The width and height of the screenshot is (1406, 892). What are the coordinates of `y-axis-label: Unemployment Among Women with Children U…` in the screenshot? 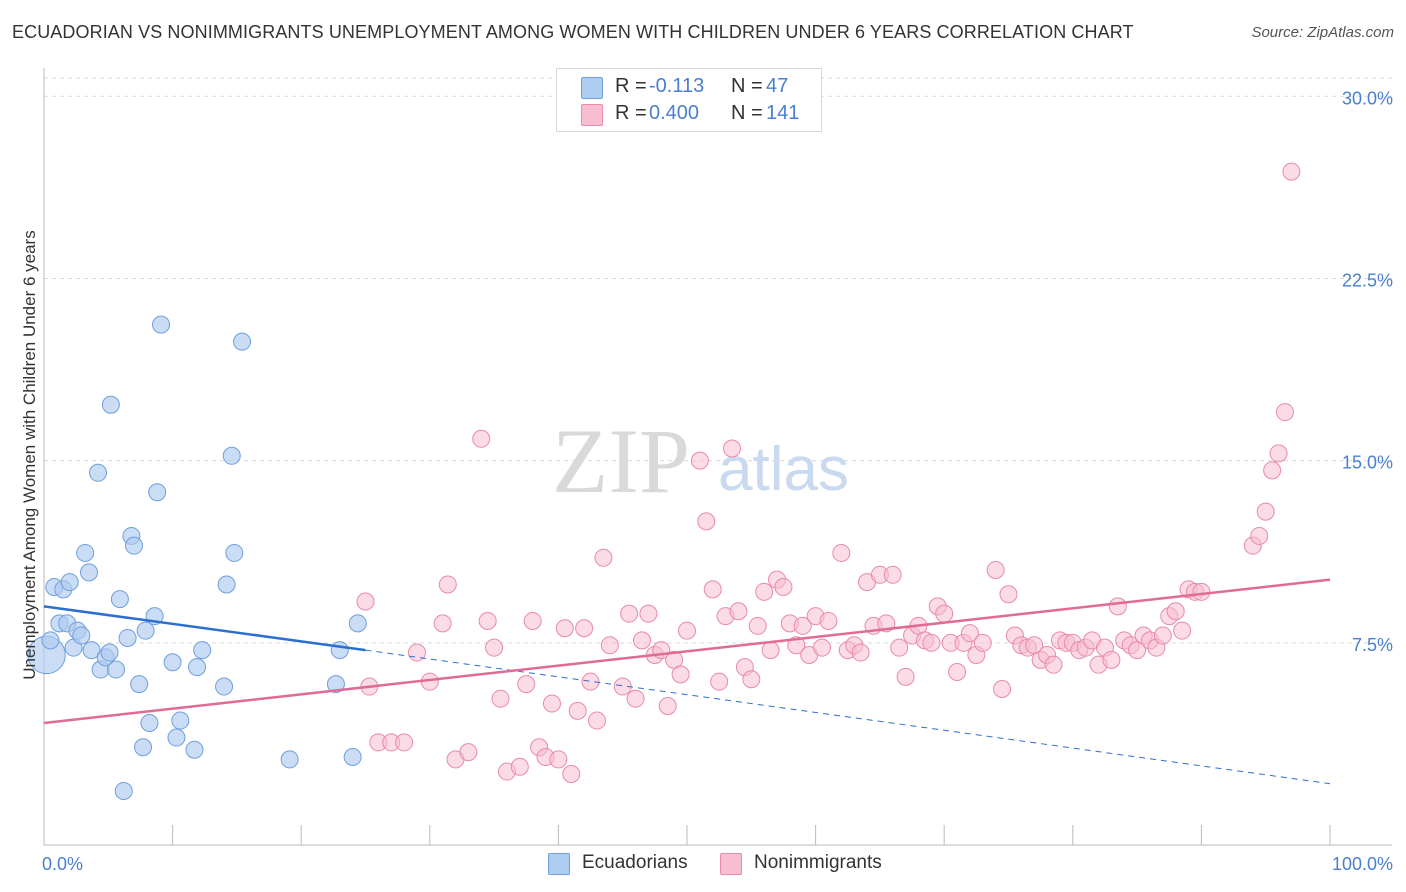 It's located at (29, 455).